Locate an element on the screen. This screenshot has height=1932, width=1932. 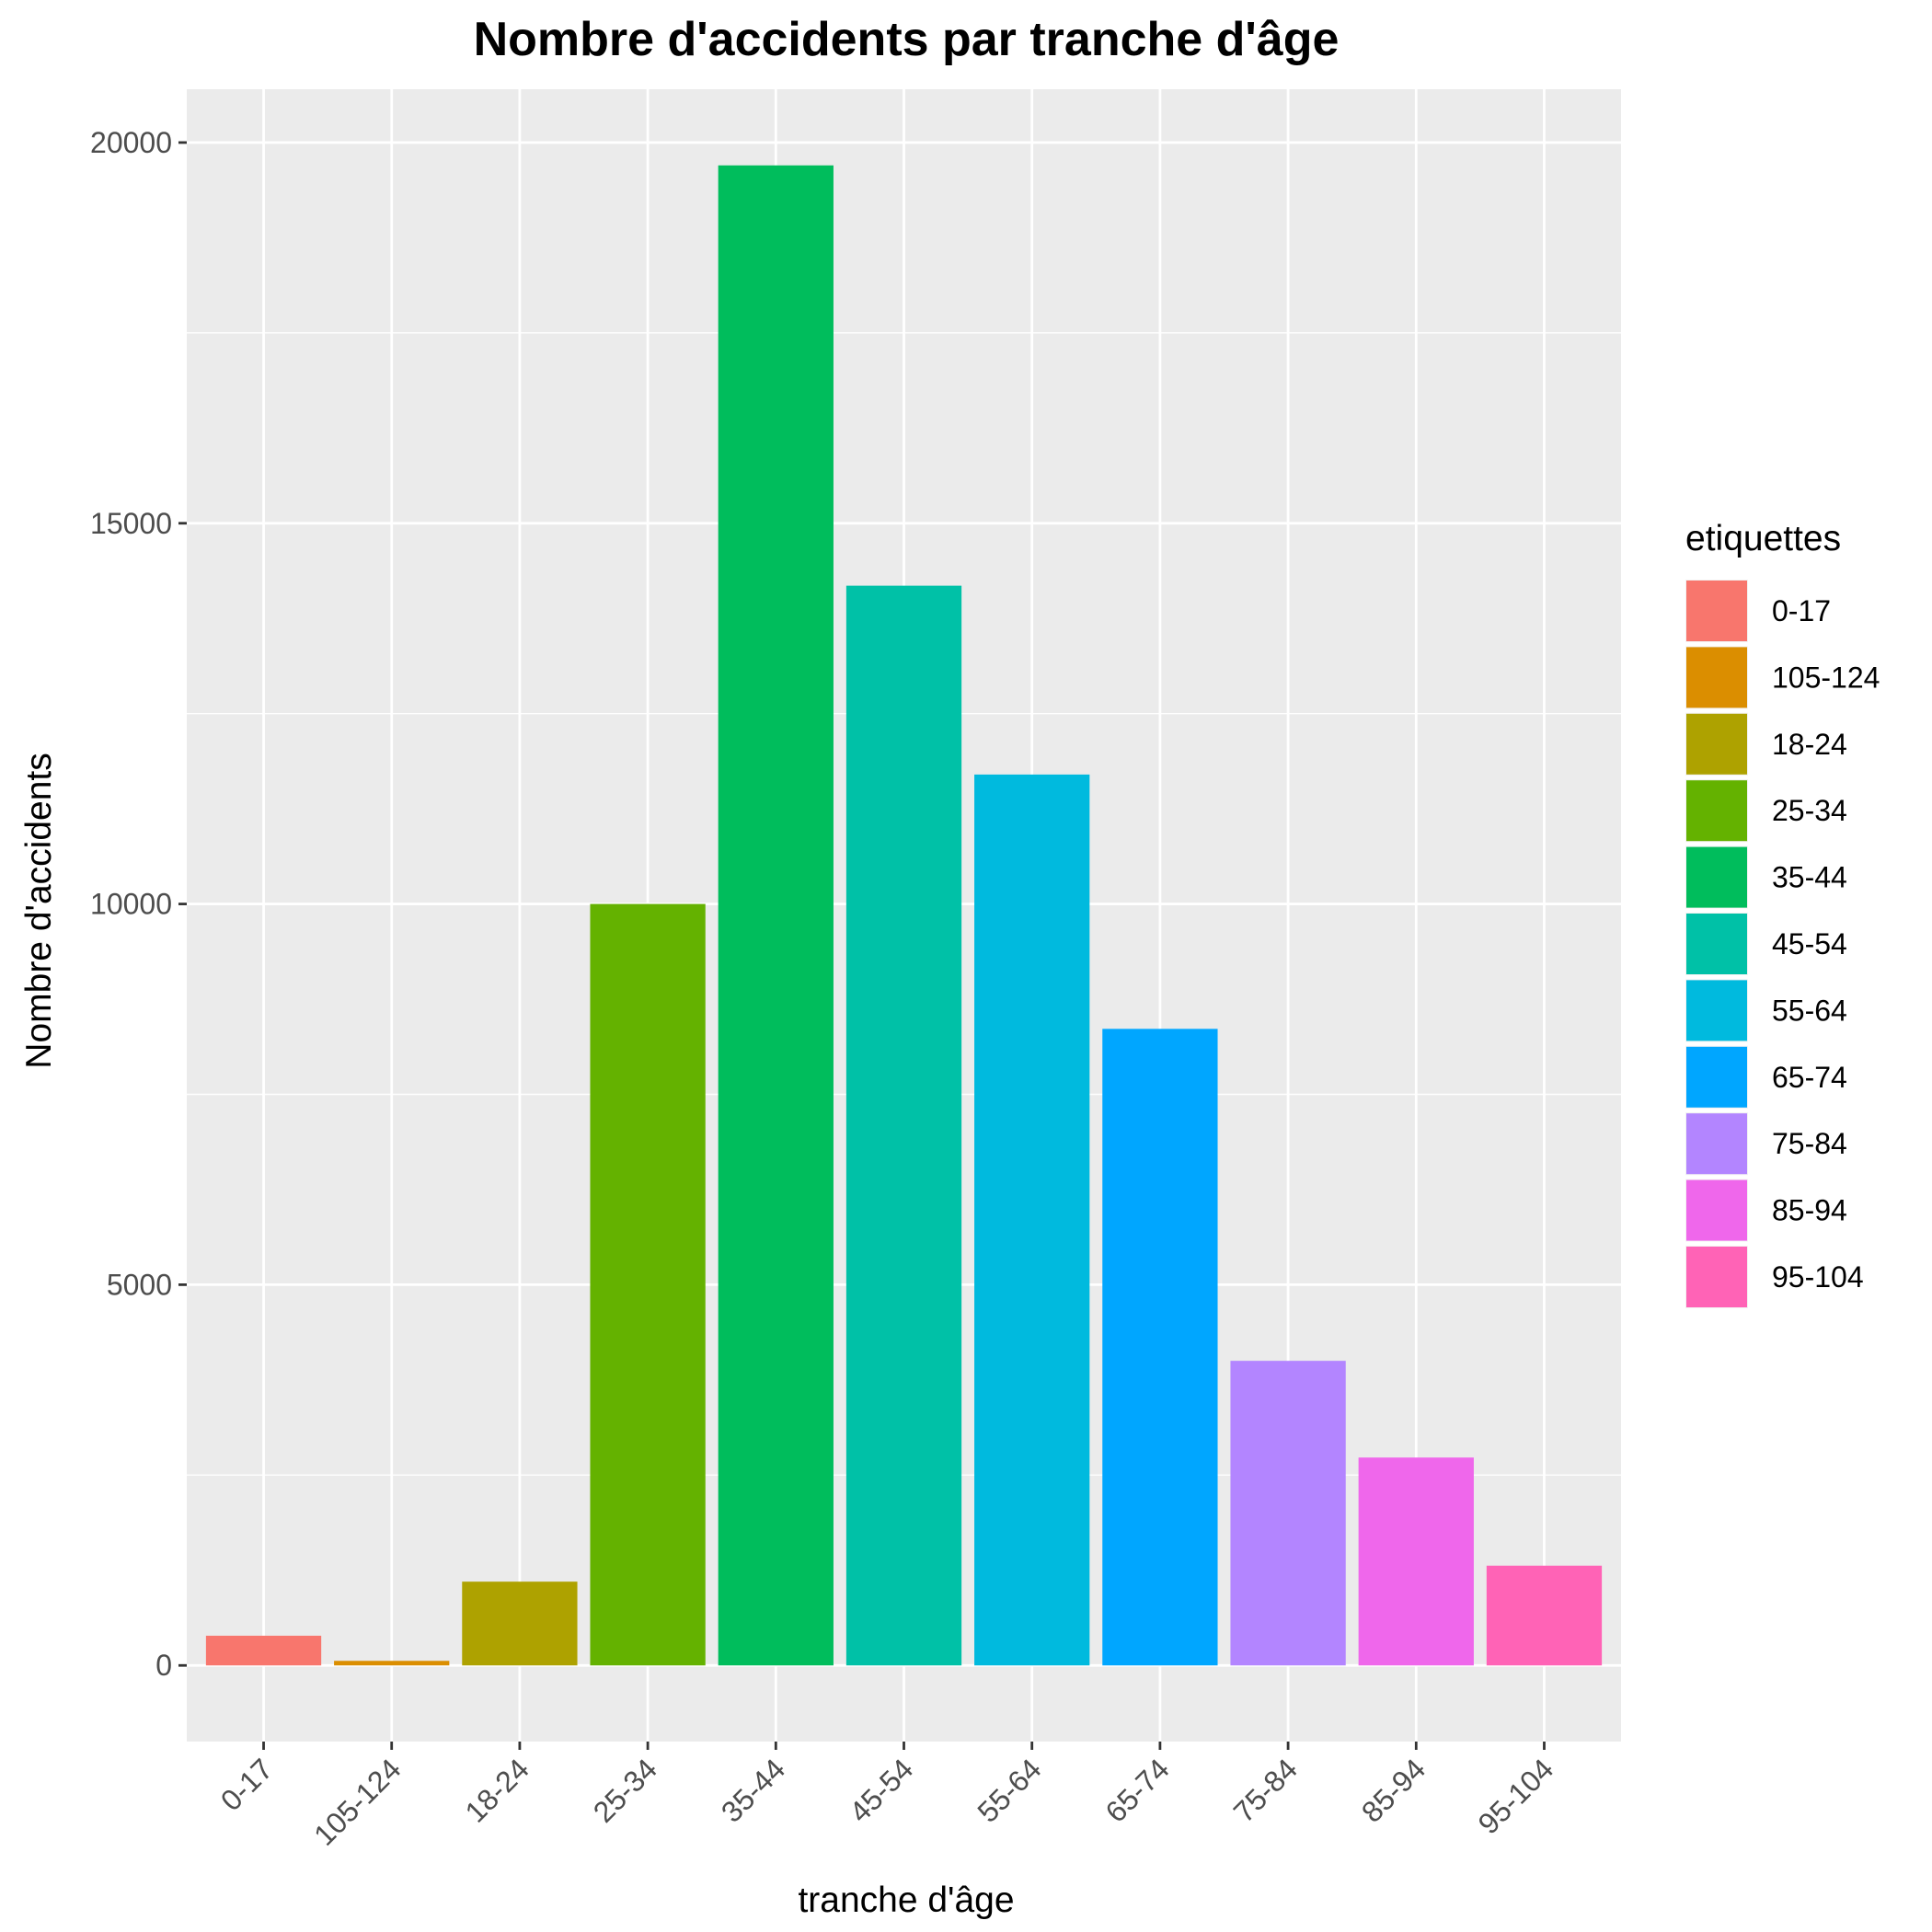
legend-label: 0-17 is located at coordinates (1801, 610).